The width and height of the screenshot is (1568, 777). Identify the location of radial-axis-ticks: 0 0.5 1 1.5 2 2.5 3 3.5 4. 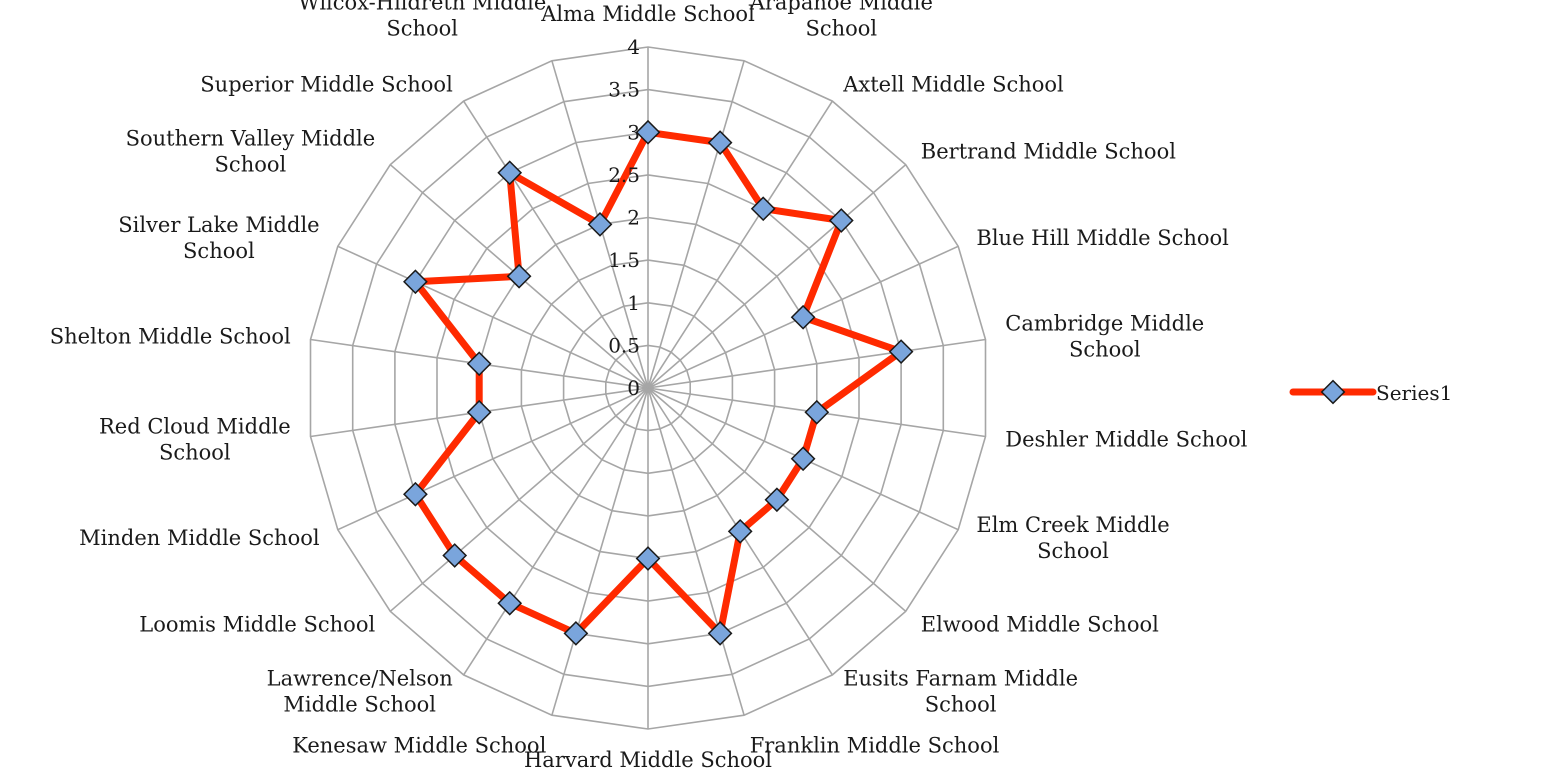
(624, 217).